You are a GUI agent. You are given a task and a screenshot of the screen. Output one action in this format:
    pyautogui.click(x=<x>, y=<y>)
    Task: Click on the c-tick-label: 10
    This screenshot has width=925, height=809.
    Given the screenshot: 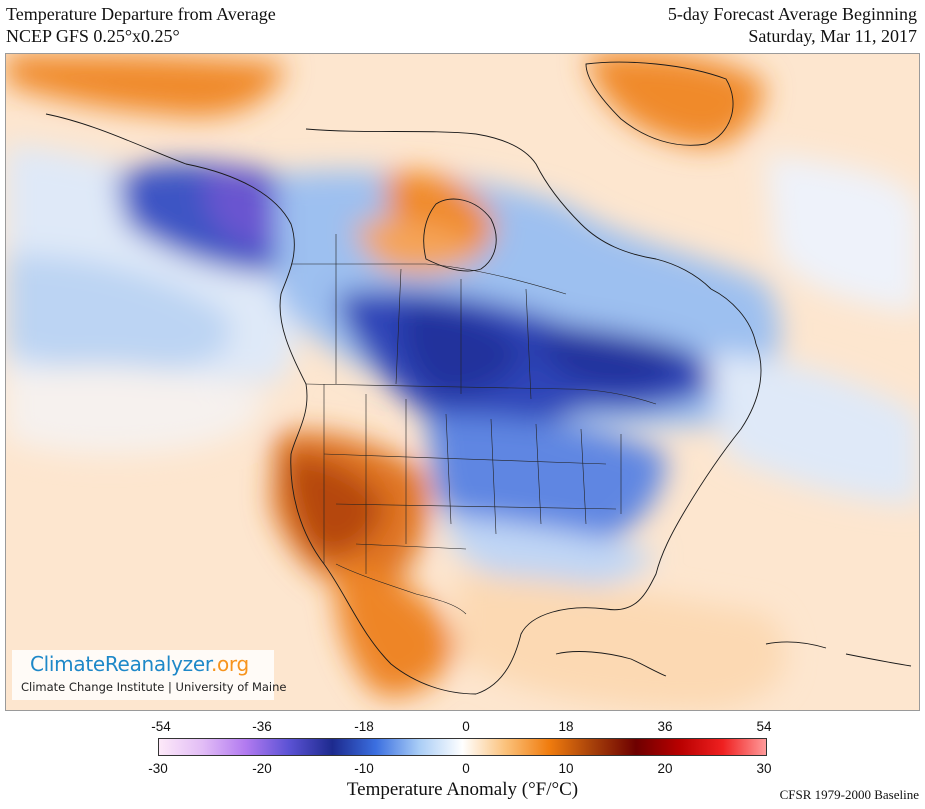 What is the action you would take?
    pyautogui.click(x=566, y=768)
    